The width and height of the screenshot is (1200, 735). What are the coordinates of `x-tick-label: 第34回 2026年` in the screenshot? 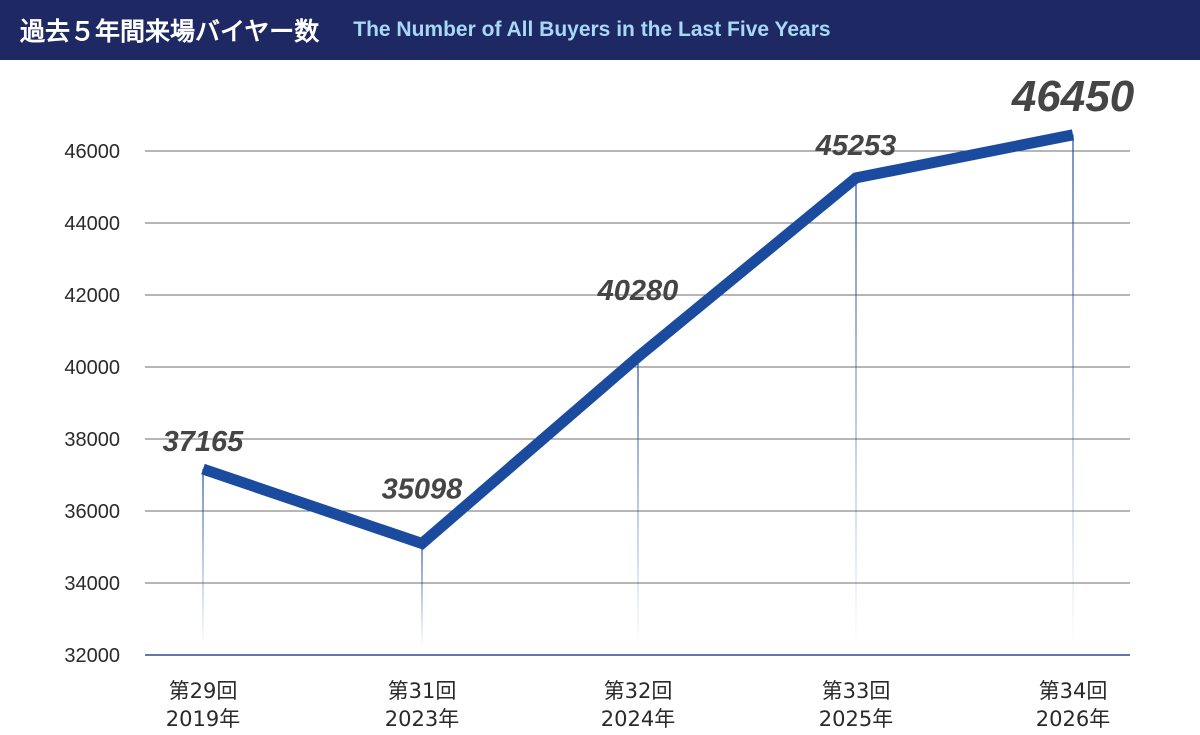 It's located at (1073, 705).